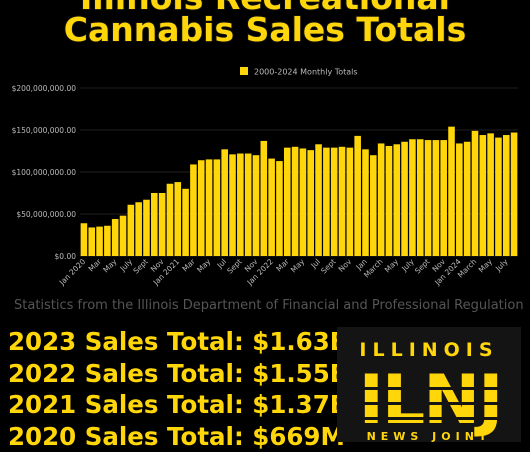  I want to click on illinois-news-joint-logo: ILLINOIS ILNJ NEWS JOINT, so click(429, 384).